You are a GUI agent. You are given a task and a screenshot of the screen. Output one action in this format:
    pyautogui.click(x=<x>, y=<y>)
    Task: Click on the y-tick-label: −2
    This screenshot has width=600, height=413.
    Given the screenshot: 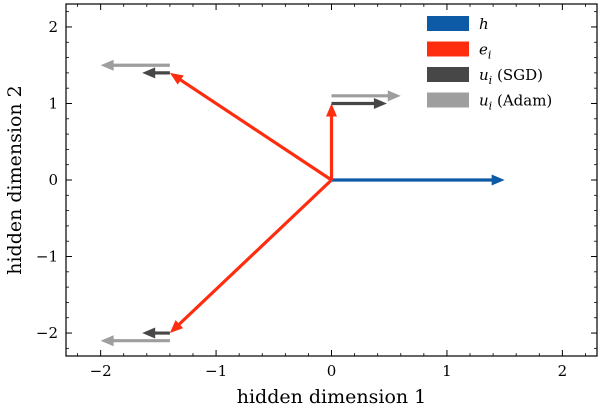 What is the action you would take?
    pyautogui.click(x=47, y=333)
    